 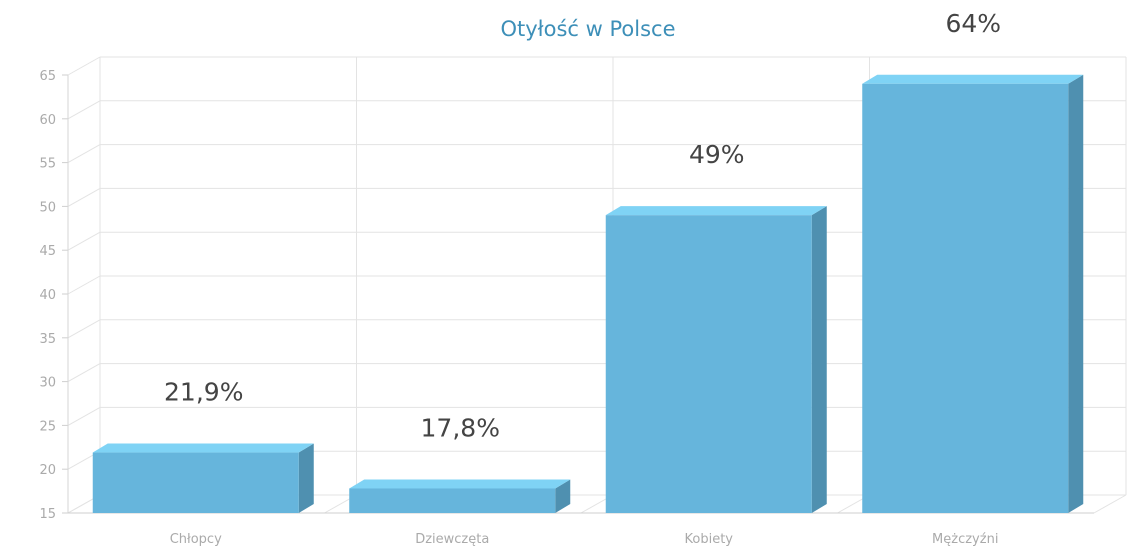 What do you see at coordinates (47, 295) in the screenshot?
I see `y-tick-label: 40` at bounding box center [47, 295].